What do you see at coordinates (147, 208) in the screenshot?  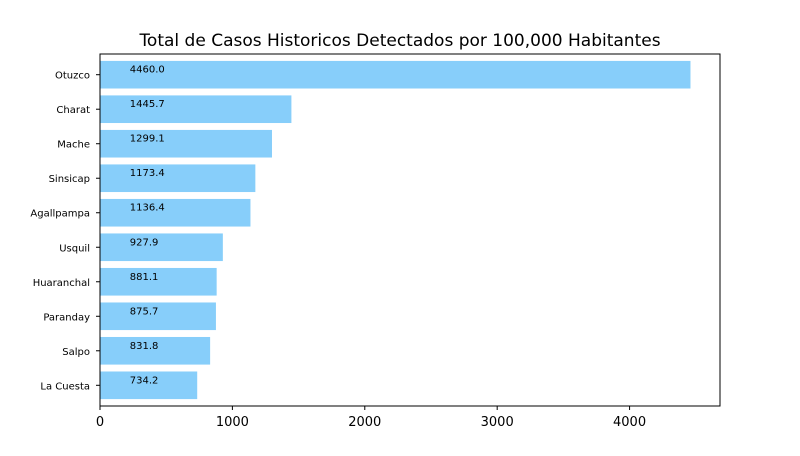 I see `data-label: 1136.4` at bounding box center [147, 208].